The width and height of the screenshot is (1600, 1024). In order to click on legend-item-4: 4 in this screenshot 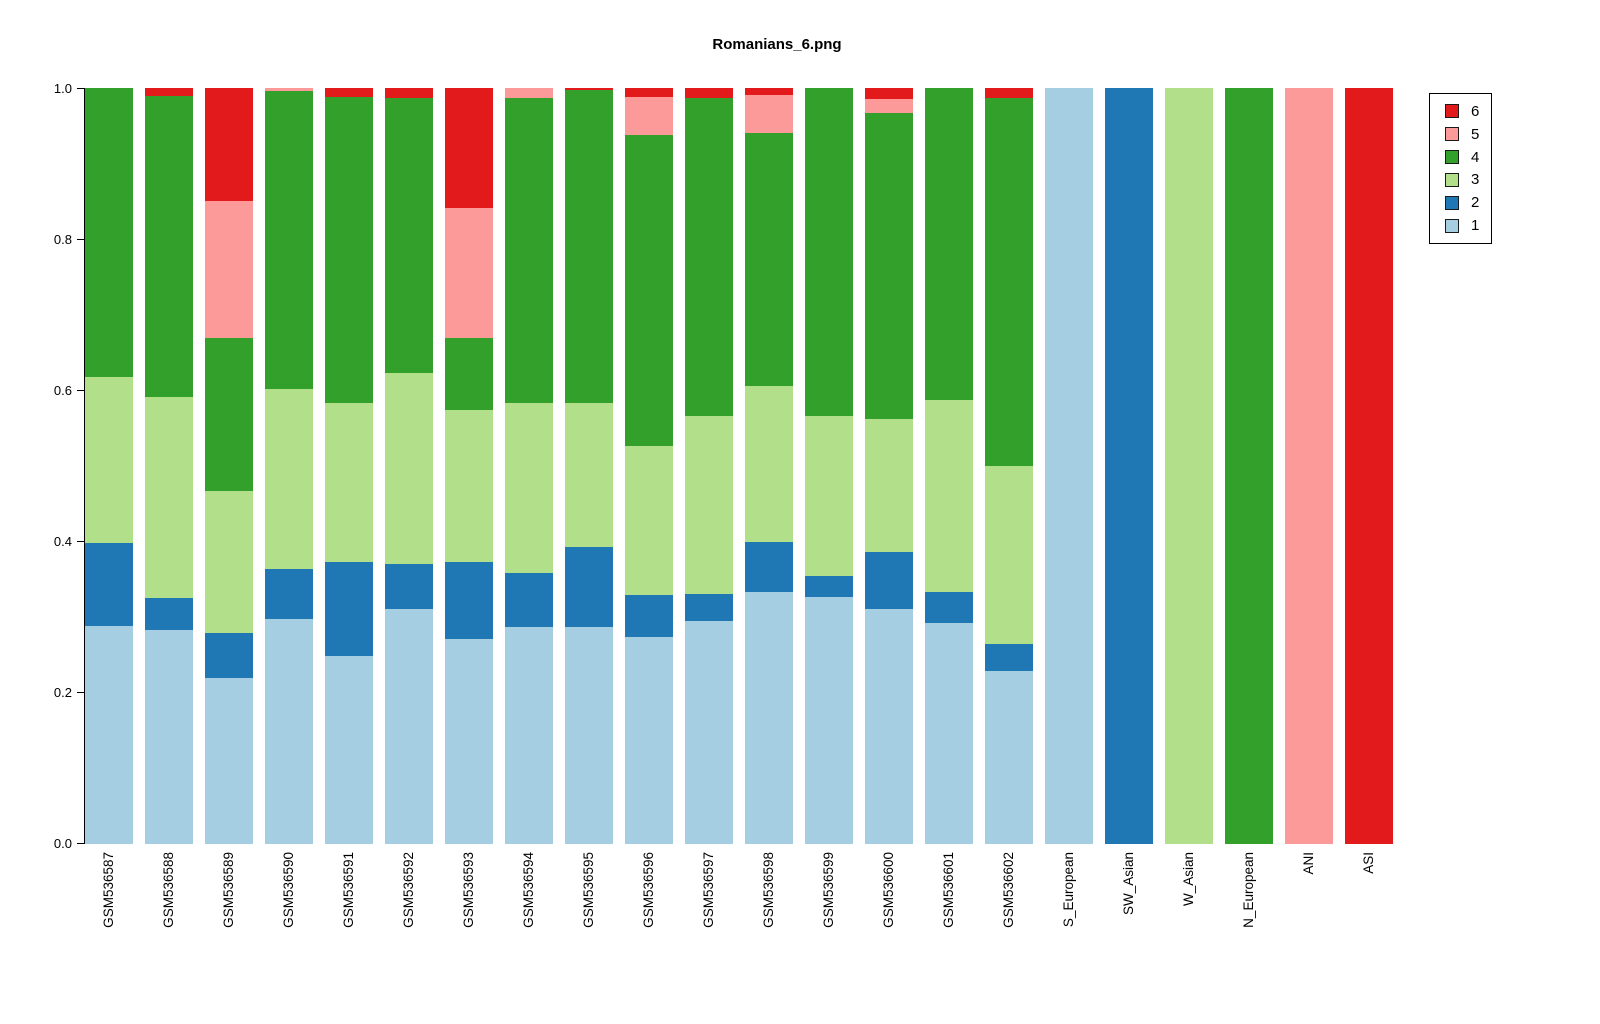, I will do `click(1460, 157)`.